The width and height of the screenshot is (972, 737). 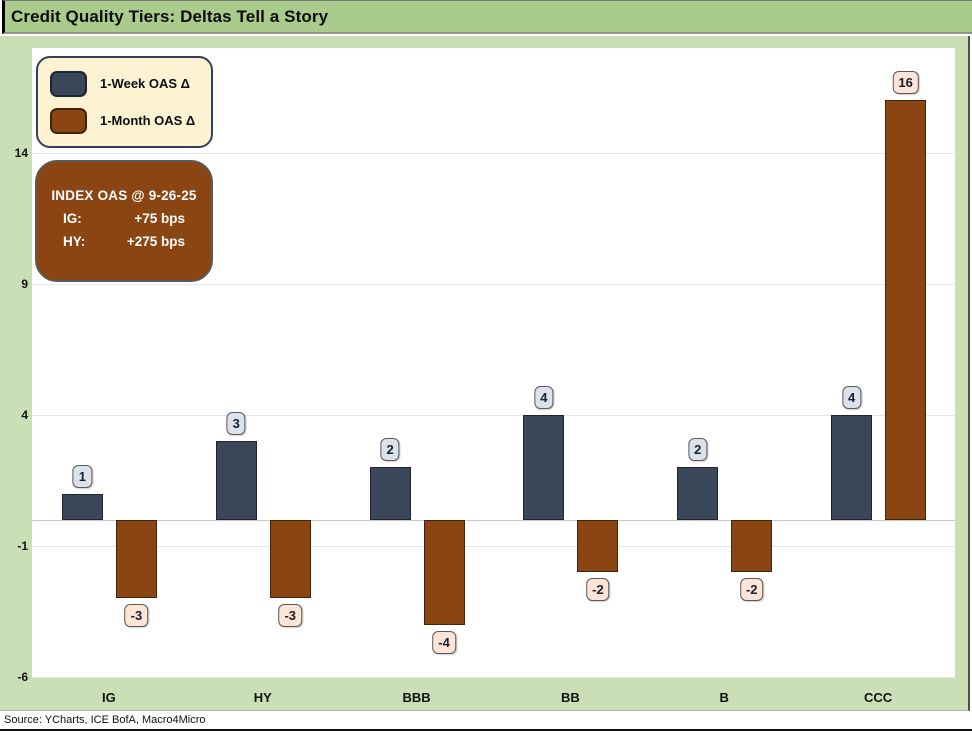 I want to click on annotation-hy-label: HY:, so click(x=74, y=241).